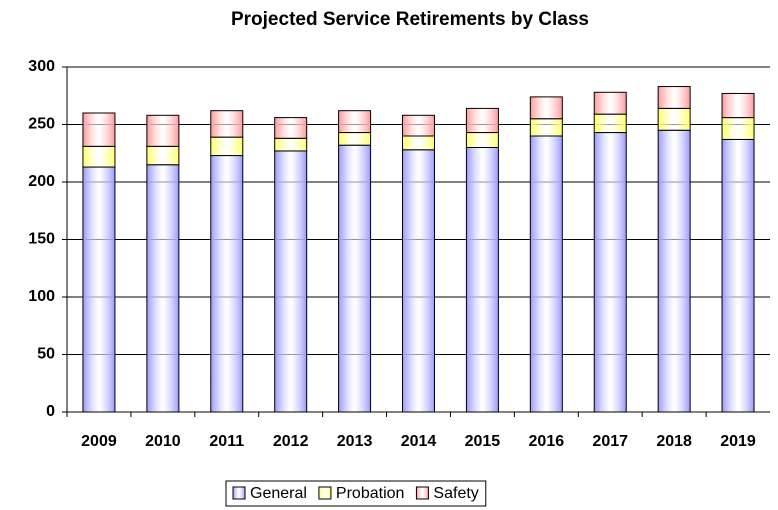 This screenshot has height=510, width=778. Describe the element at coordinates (99, 441) in the screenshot. I see `x-tick-label: 2009` at that location.